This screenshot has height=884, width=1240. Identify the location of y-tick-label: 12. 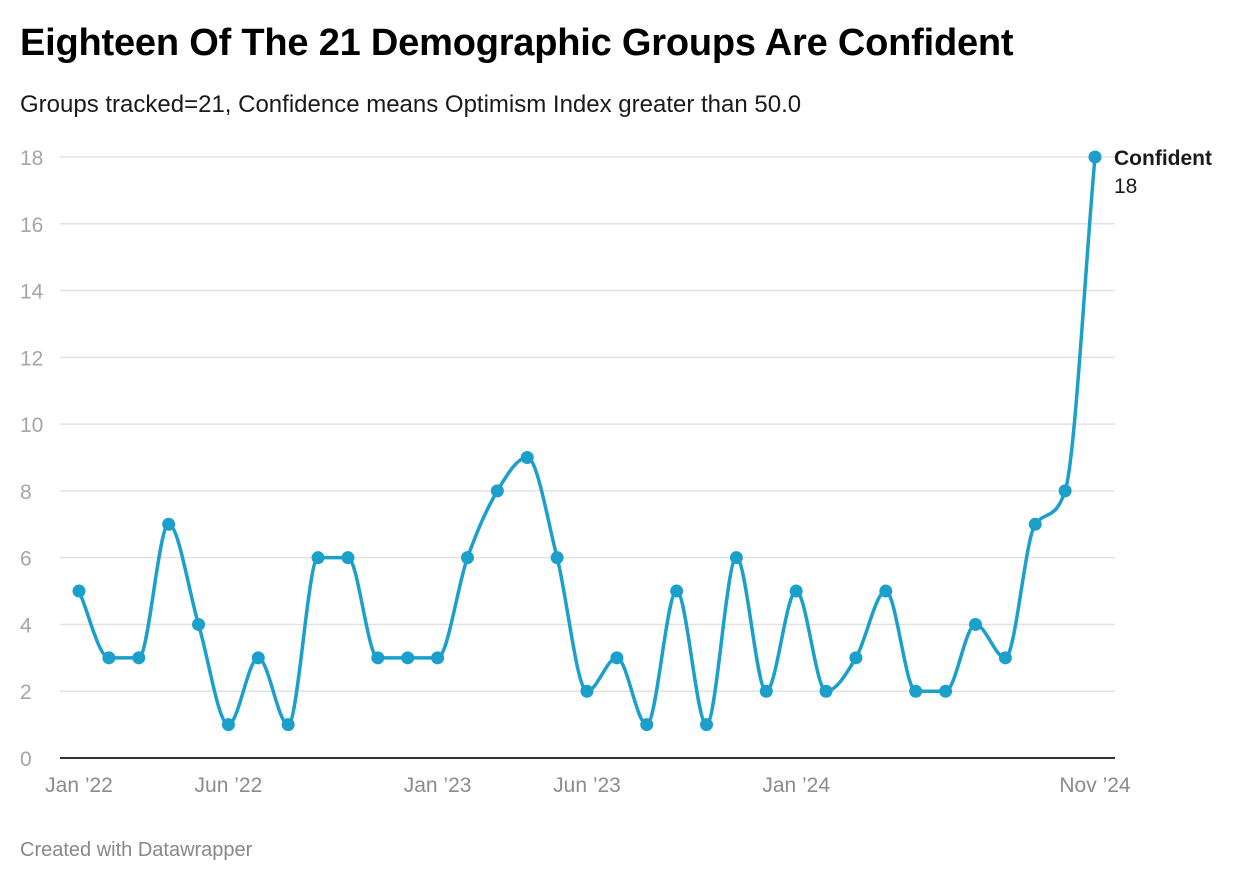
(31, 358).